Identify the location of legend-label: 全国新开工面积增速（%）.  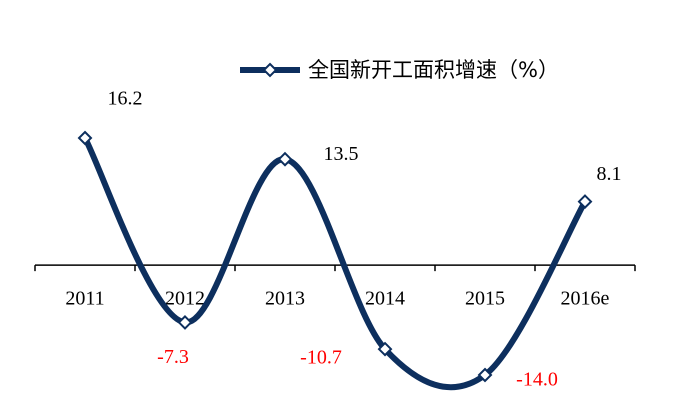
(433, 70).